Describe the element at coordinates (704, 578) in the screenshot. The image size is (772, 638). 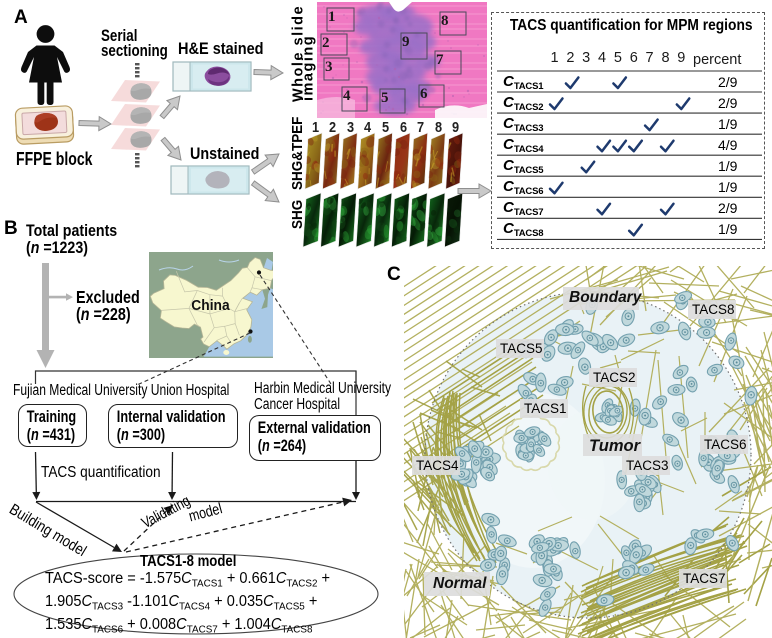
I see `svg-text: TACS7` at that location.